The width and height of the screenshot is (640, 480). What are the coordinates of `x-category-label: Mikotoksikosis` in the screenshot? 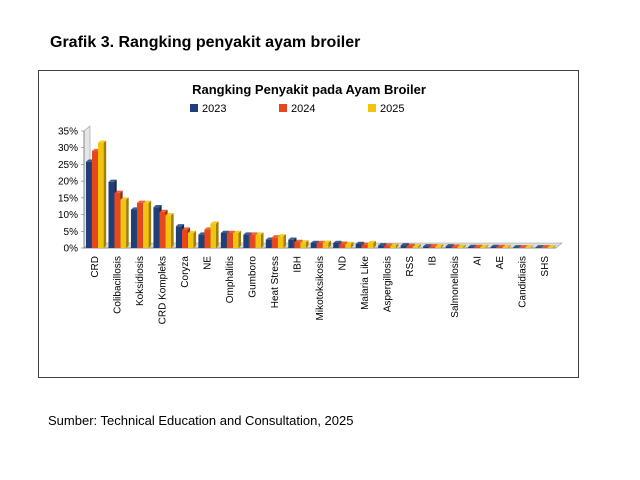 It's located at (320, 288).